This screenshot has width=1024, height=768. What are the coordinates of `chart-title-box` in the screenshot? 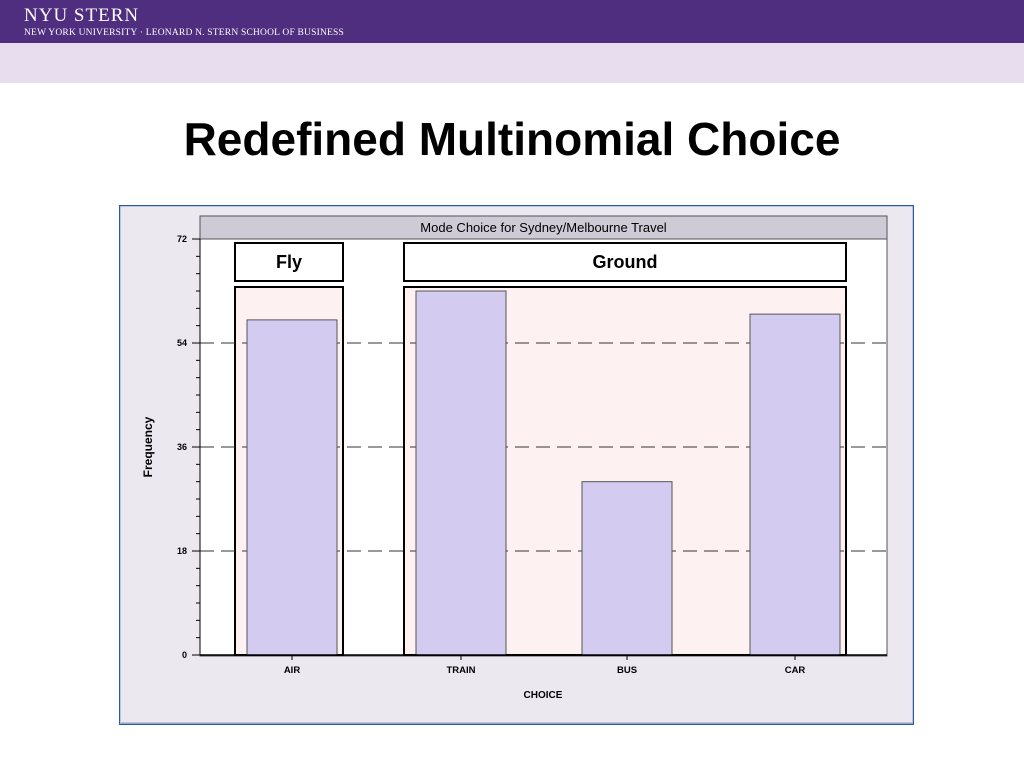 It's located at (543, 227).